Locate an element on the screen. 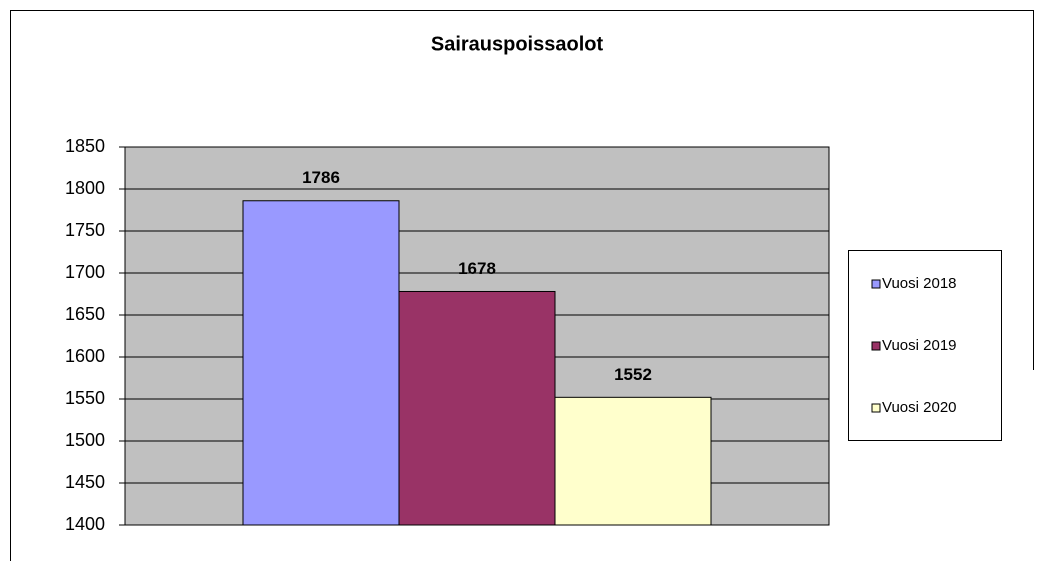  y-tick-label: 1850 is located at coordinates (85, 146).